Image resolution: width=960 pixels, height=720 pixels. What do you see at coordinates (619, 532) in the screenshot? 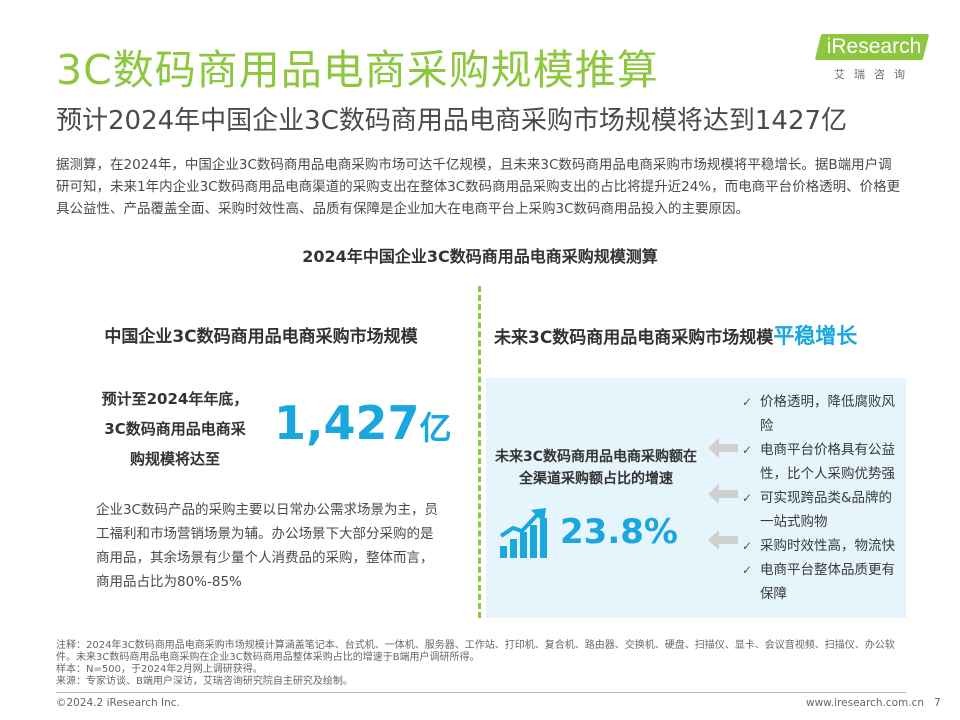
I see `growth-value: 23.8%` at bounding box center [619, 532].